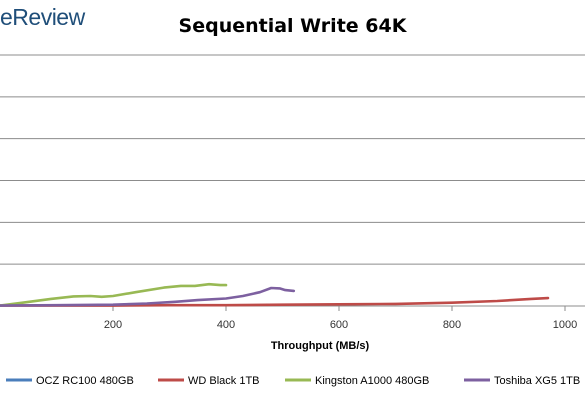  I want to click on series-lines, so click(275, 294).